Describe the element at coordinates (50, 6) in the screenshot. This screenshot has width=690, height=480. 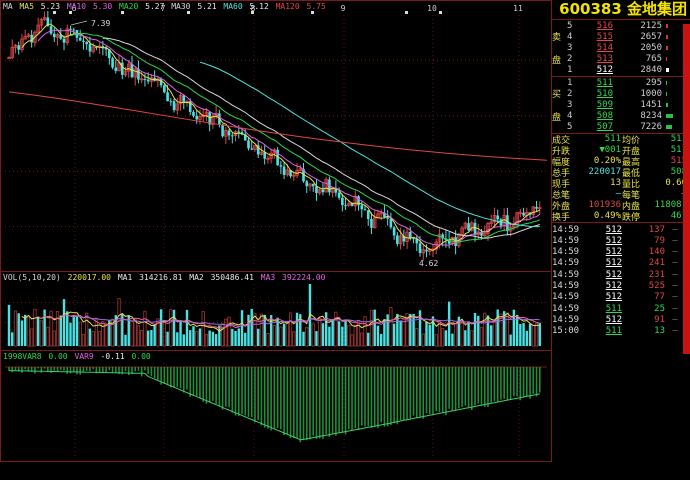
I see `ma5-value: 5.23` at that location.